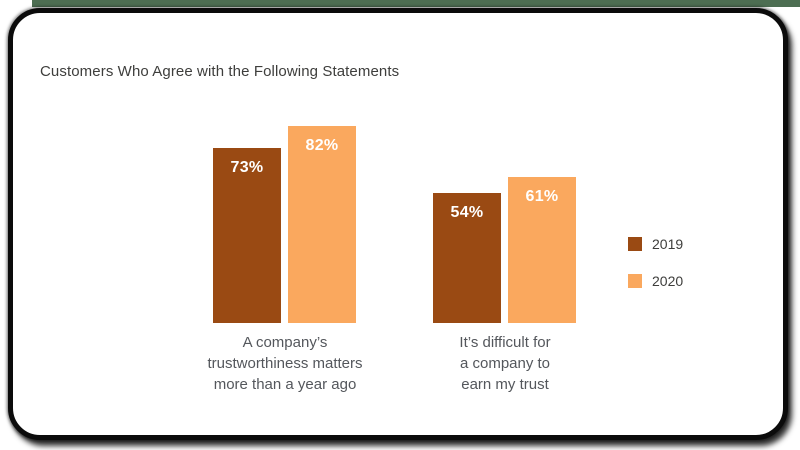  I want to click on legend-label-2020: 2020, so click(668, 281).